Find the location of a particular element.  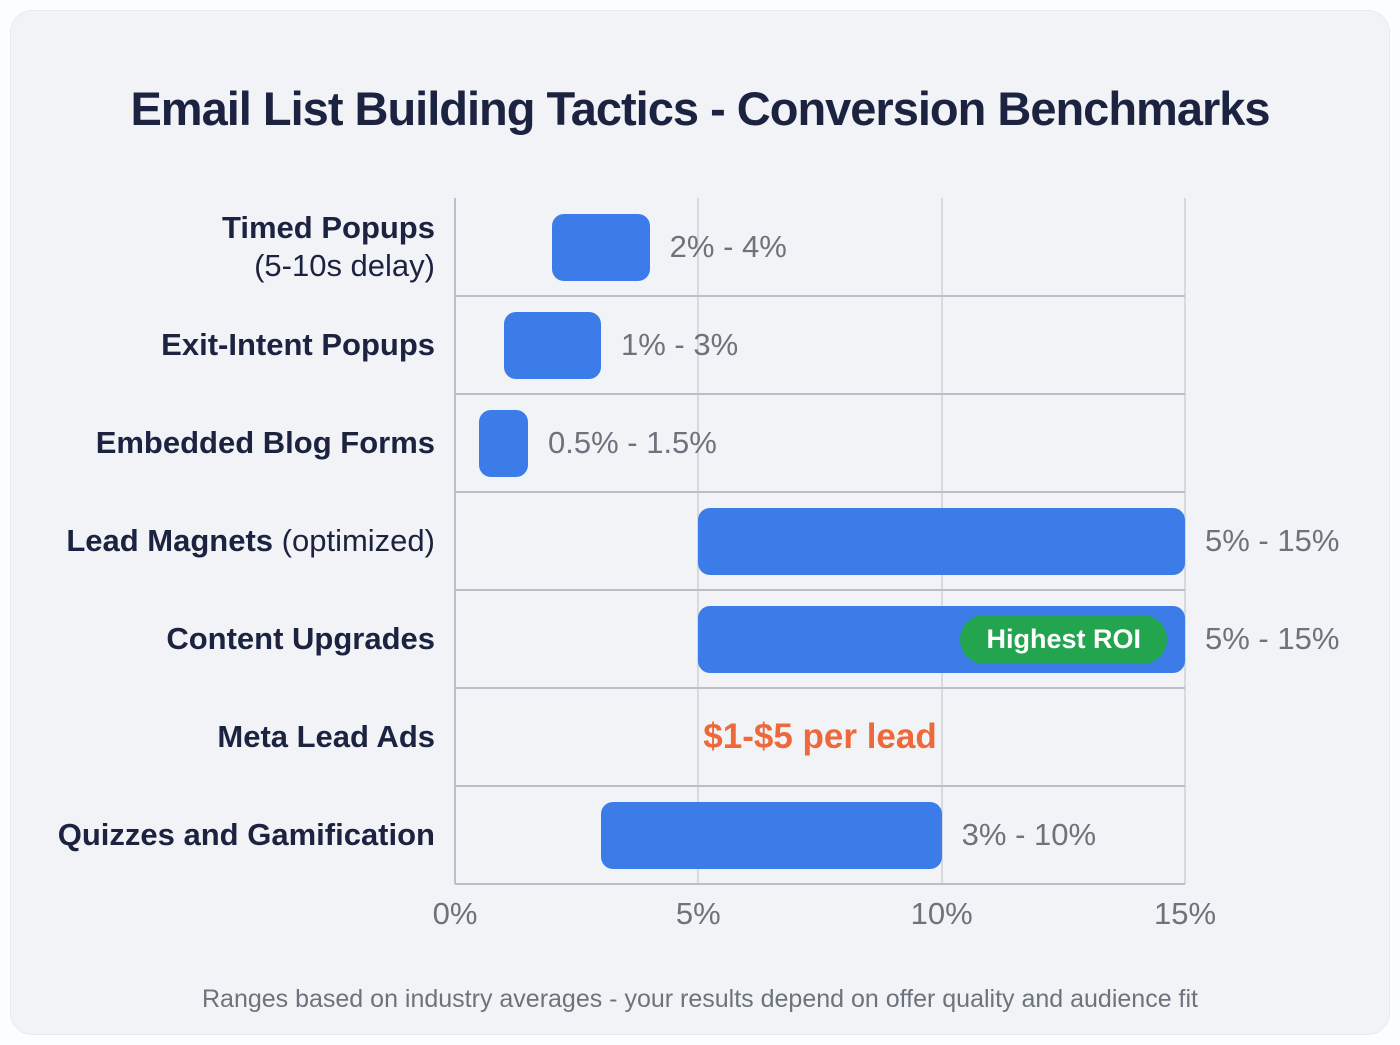

bar-quizzes-and-gamification is located at coordinates (771, 835).